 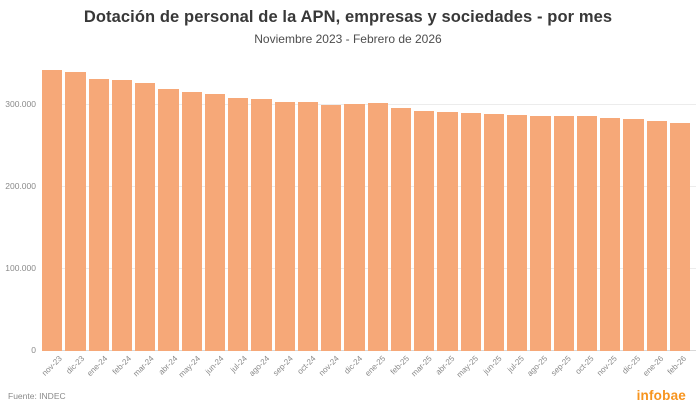 What do you see at coordinates (677, 365) in the screenshot?
I see `x-tick-label-feb-26: feb-26` at bounding box center [677, 365].